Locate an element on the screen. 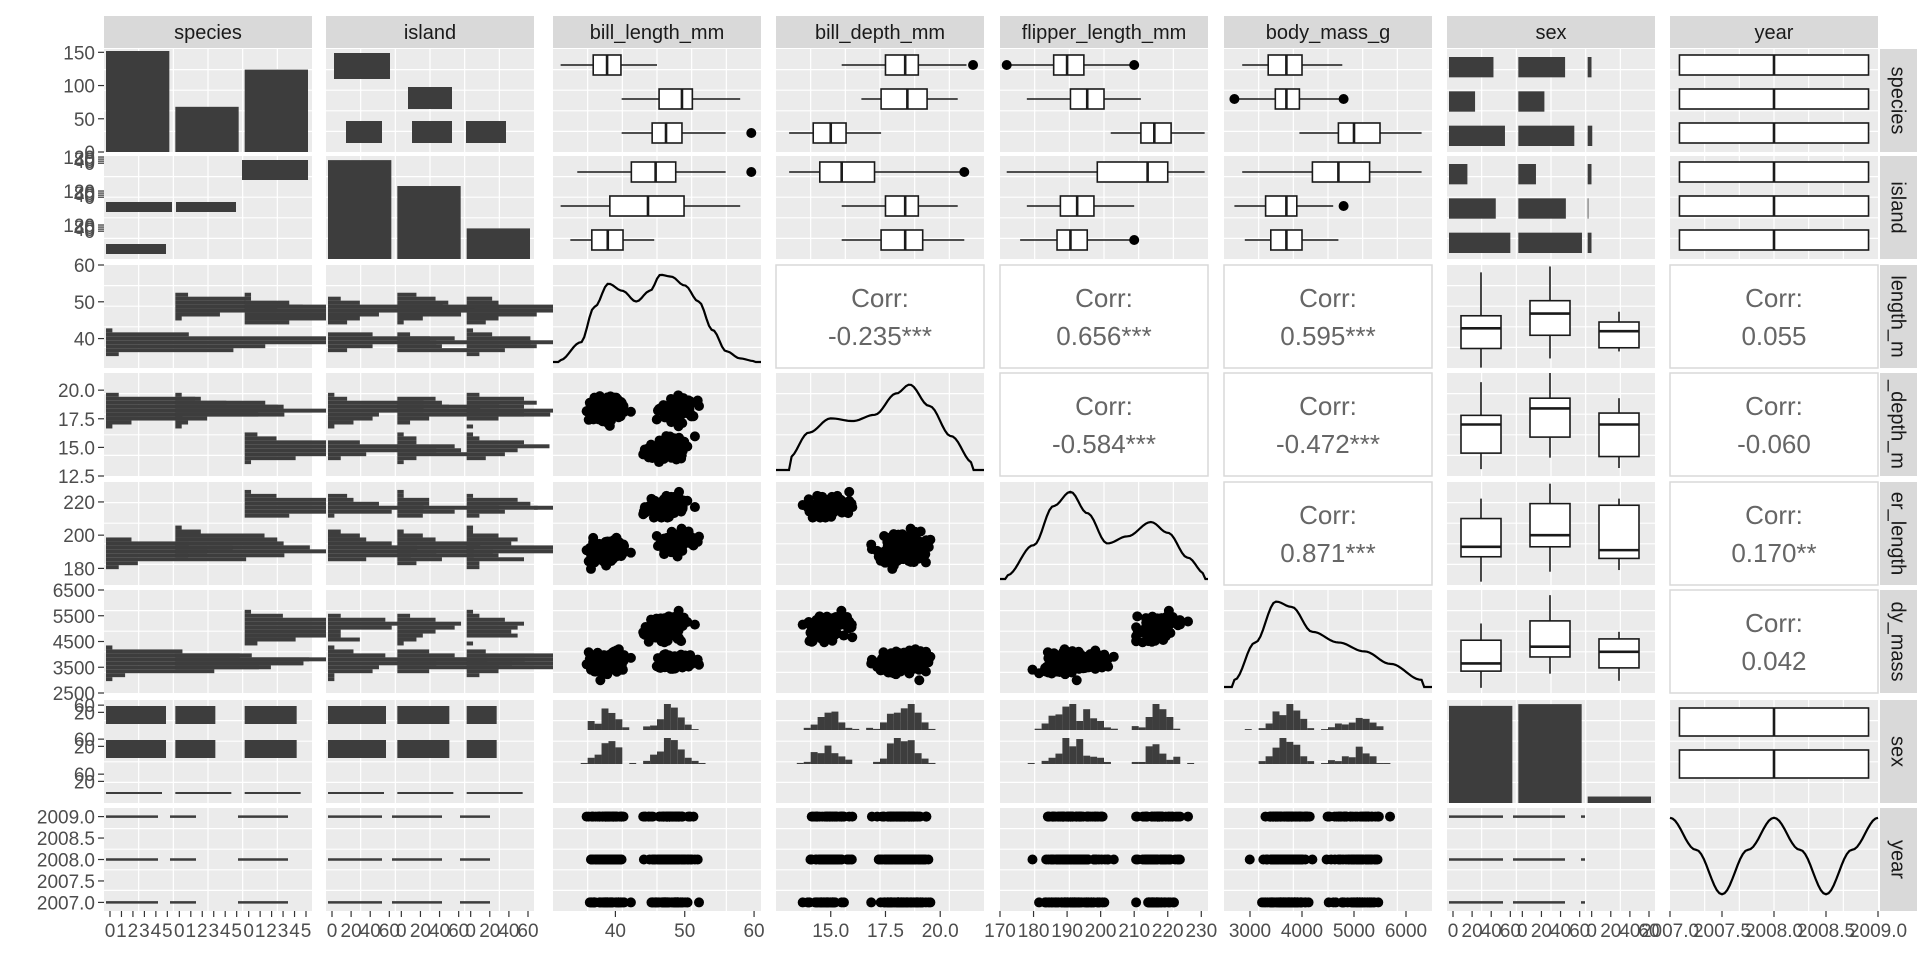 Image resolution: width=1920 pixels, height=960 pixels. species-facet-bar is located at coordinates (139, 207).